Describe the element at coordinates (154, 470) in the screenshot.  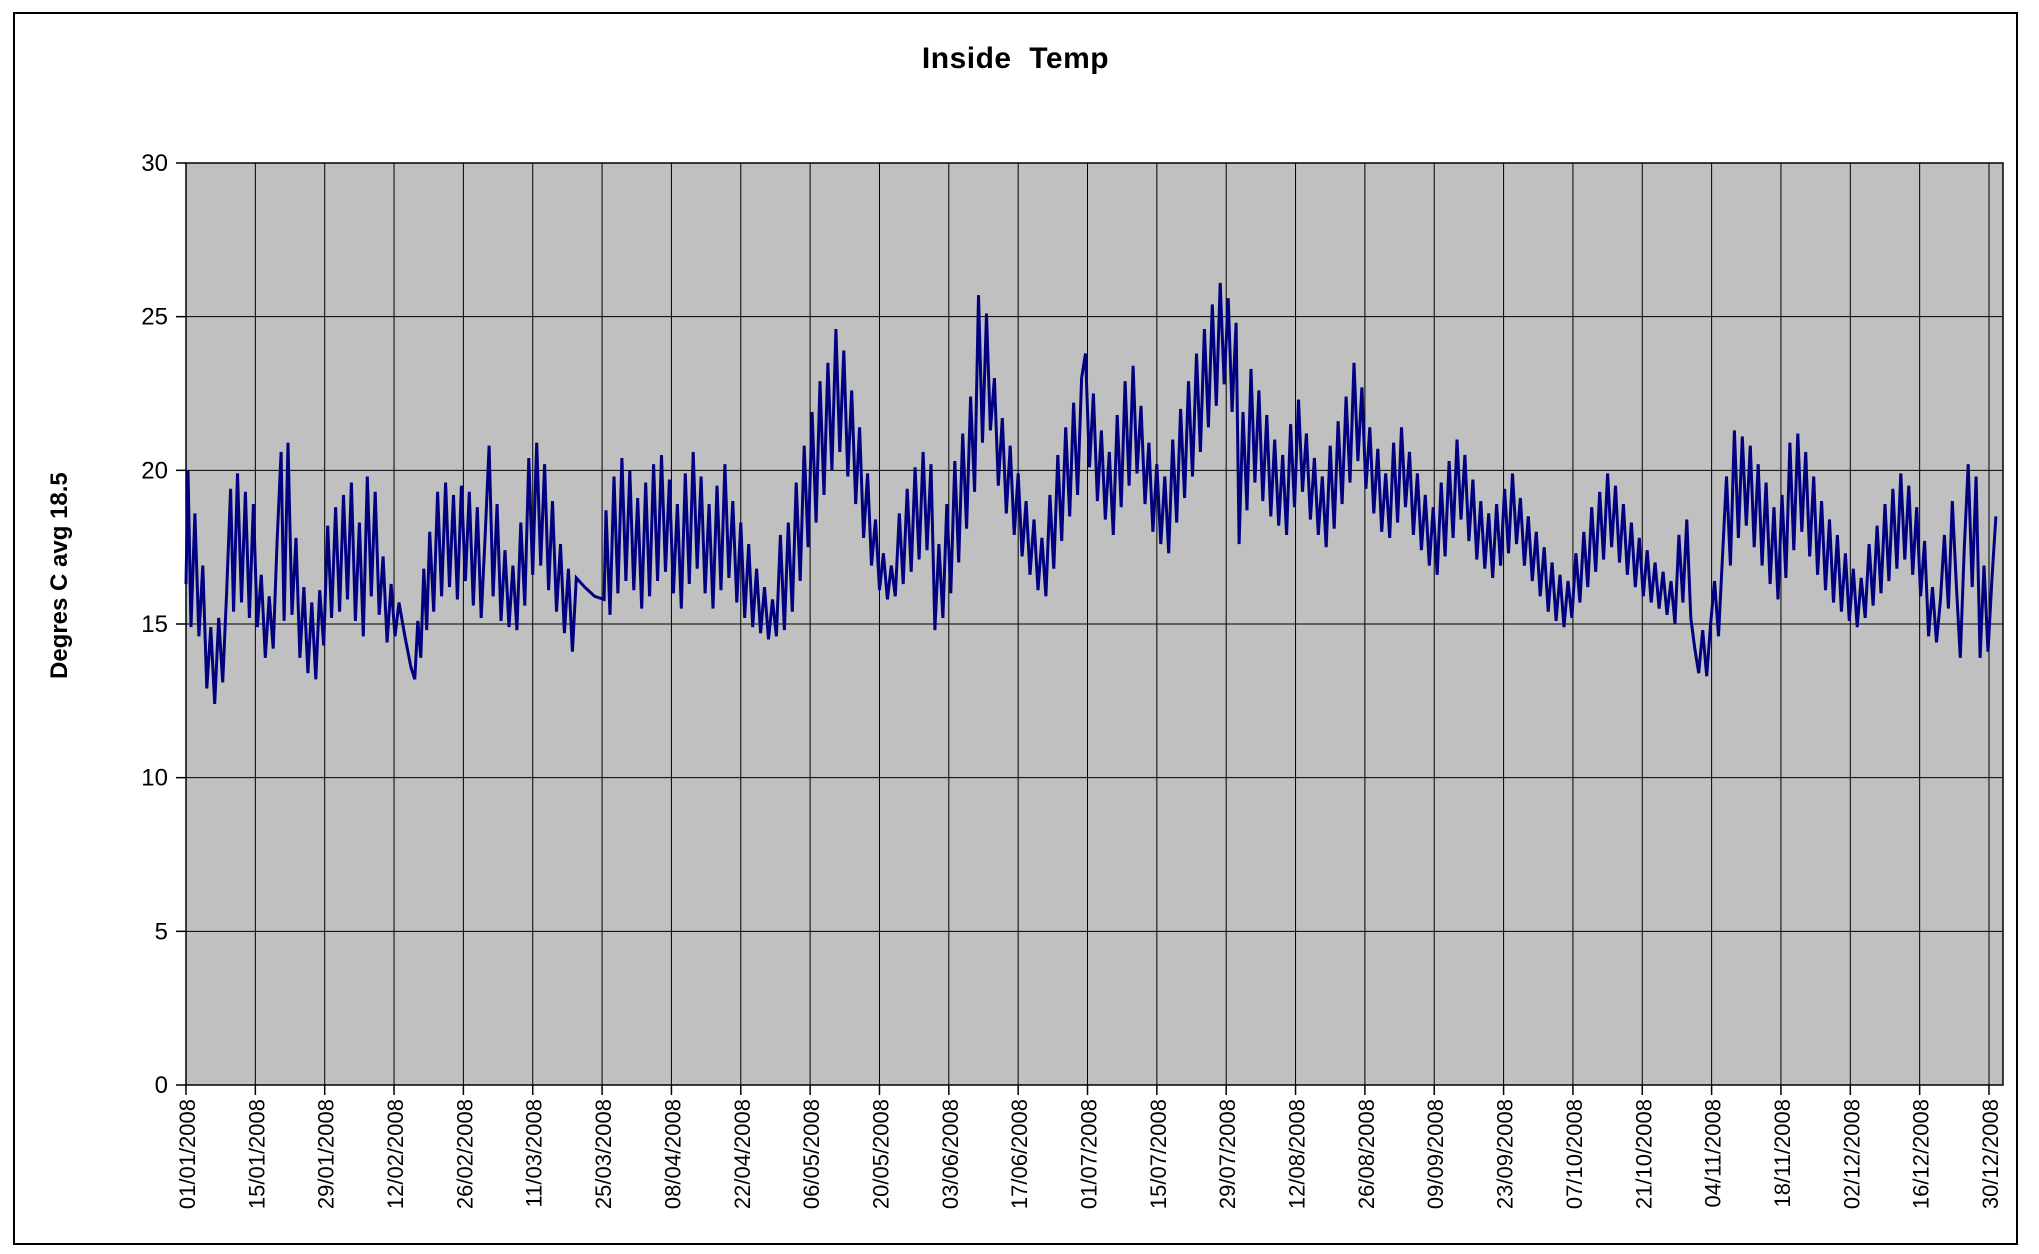
I see `y-tick-label: 20` at that location.